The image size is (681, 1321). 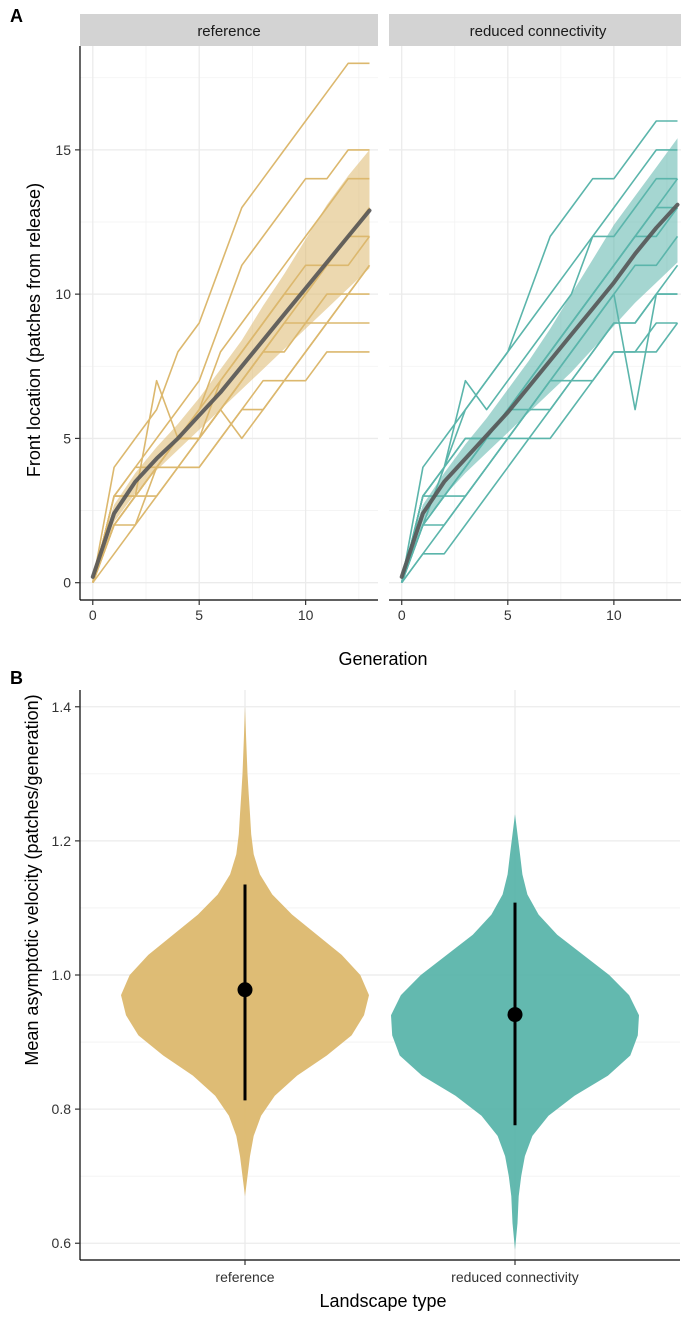 I want to click on mean-line-reduced-connectivity, so click(x=539, y=390).